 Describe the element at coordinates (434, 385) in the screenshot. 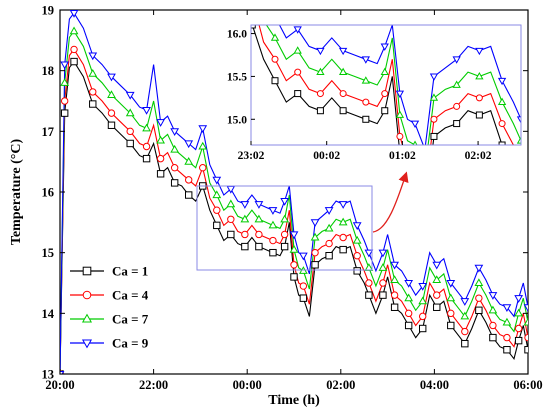

I see `x-tick-label: 04:00` at that location.